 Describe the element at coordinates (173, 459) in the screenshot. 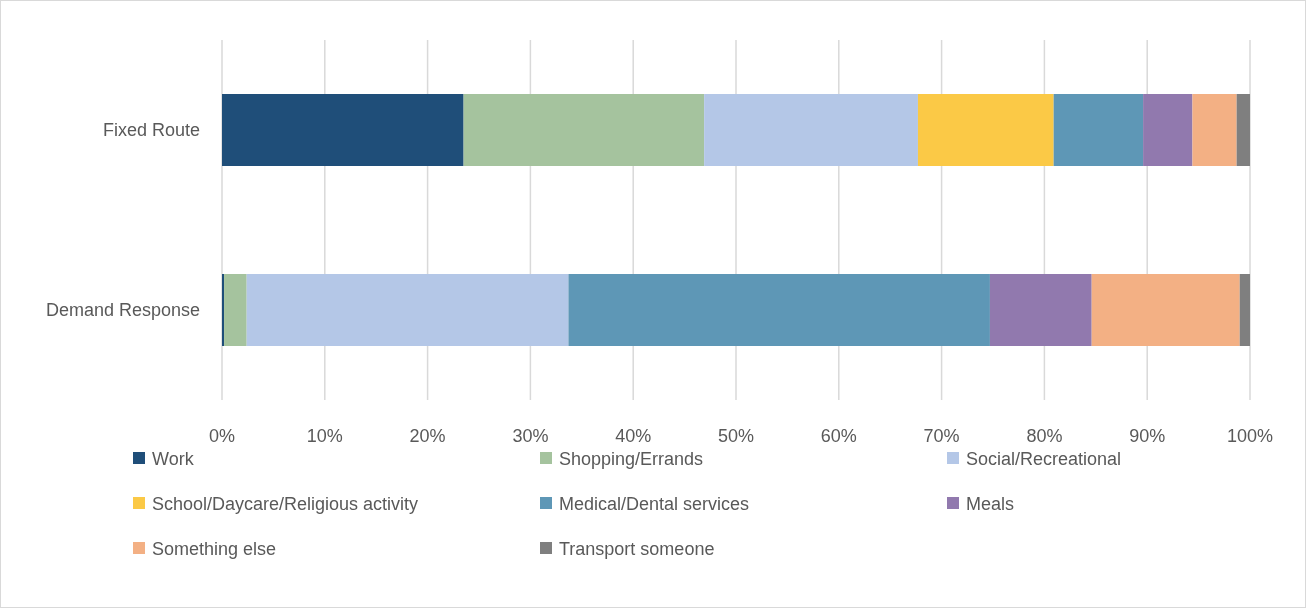

I see `legend-label: Work` at that location.